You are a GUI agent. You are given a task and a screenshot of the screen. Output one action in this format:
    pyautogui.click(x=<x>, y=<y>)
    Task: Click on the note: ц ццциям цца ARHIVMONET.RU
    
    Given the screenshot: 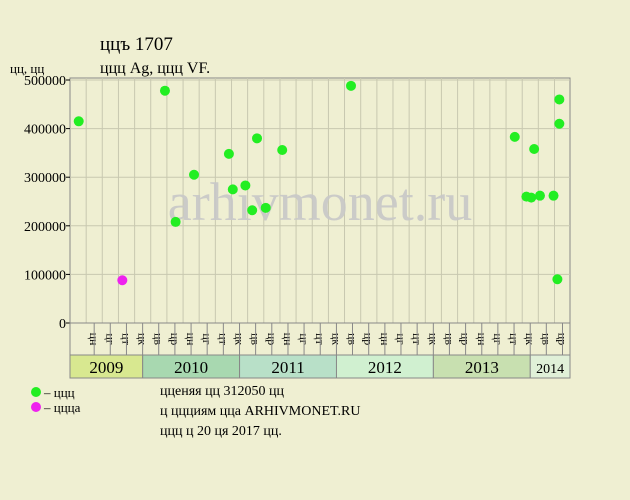 What is the action you would take?
    pyautogui.click(x=260, y=411)
    